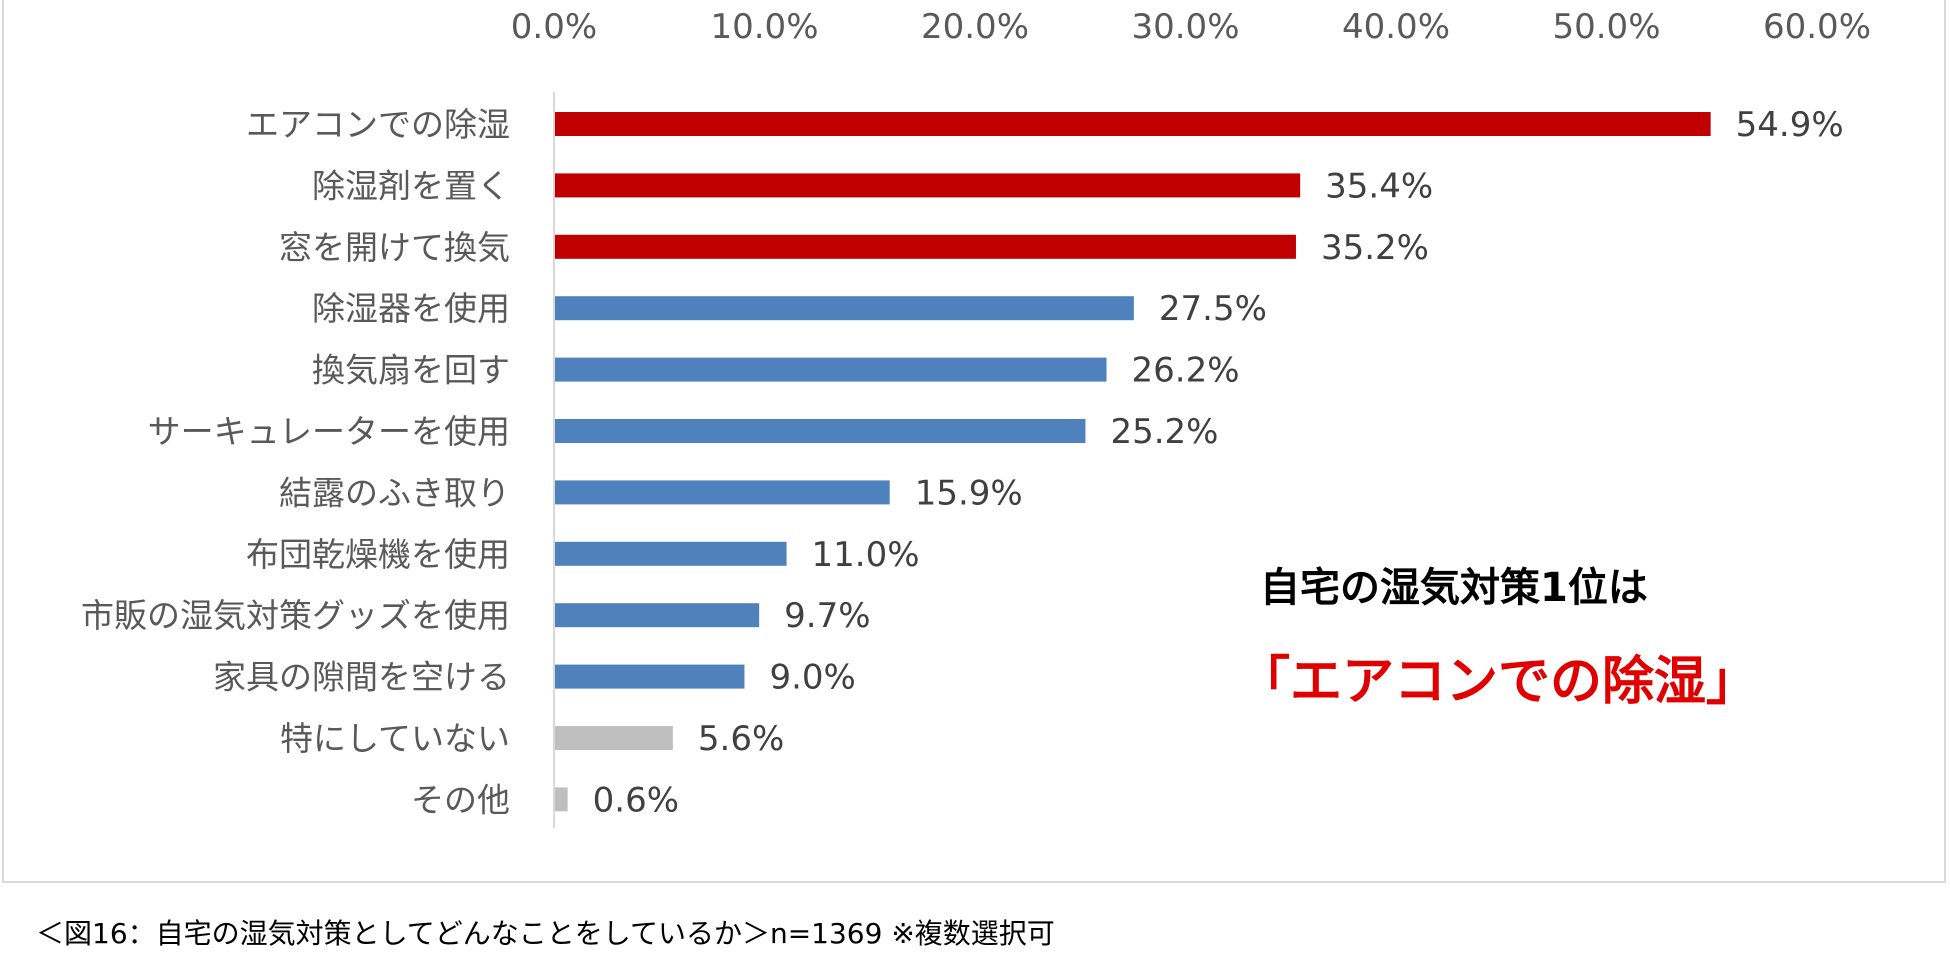 The width and height of the screenshot is (1950, 976). What do you see at coordinates (378, 124) in the screenshot?
I see `category-label: エアコンでの除湿` at bounding box center [378, 124].